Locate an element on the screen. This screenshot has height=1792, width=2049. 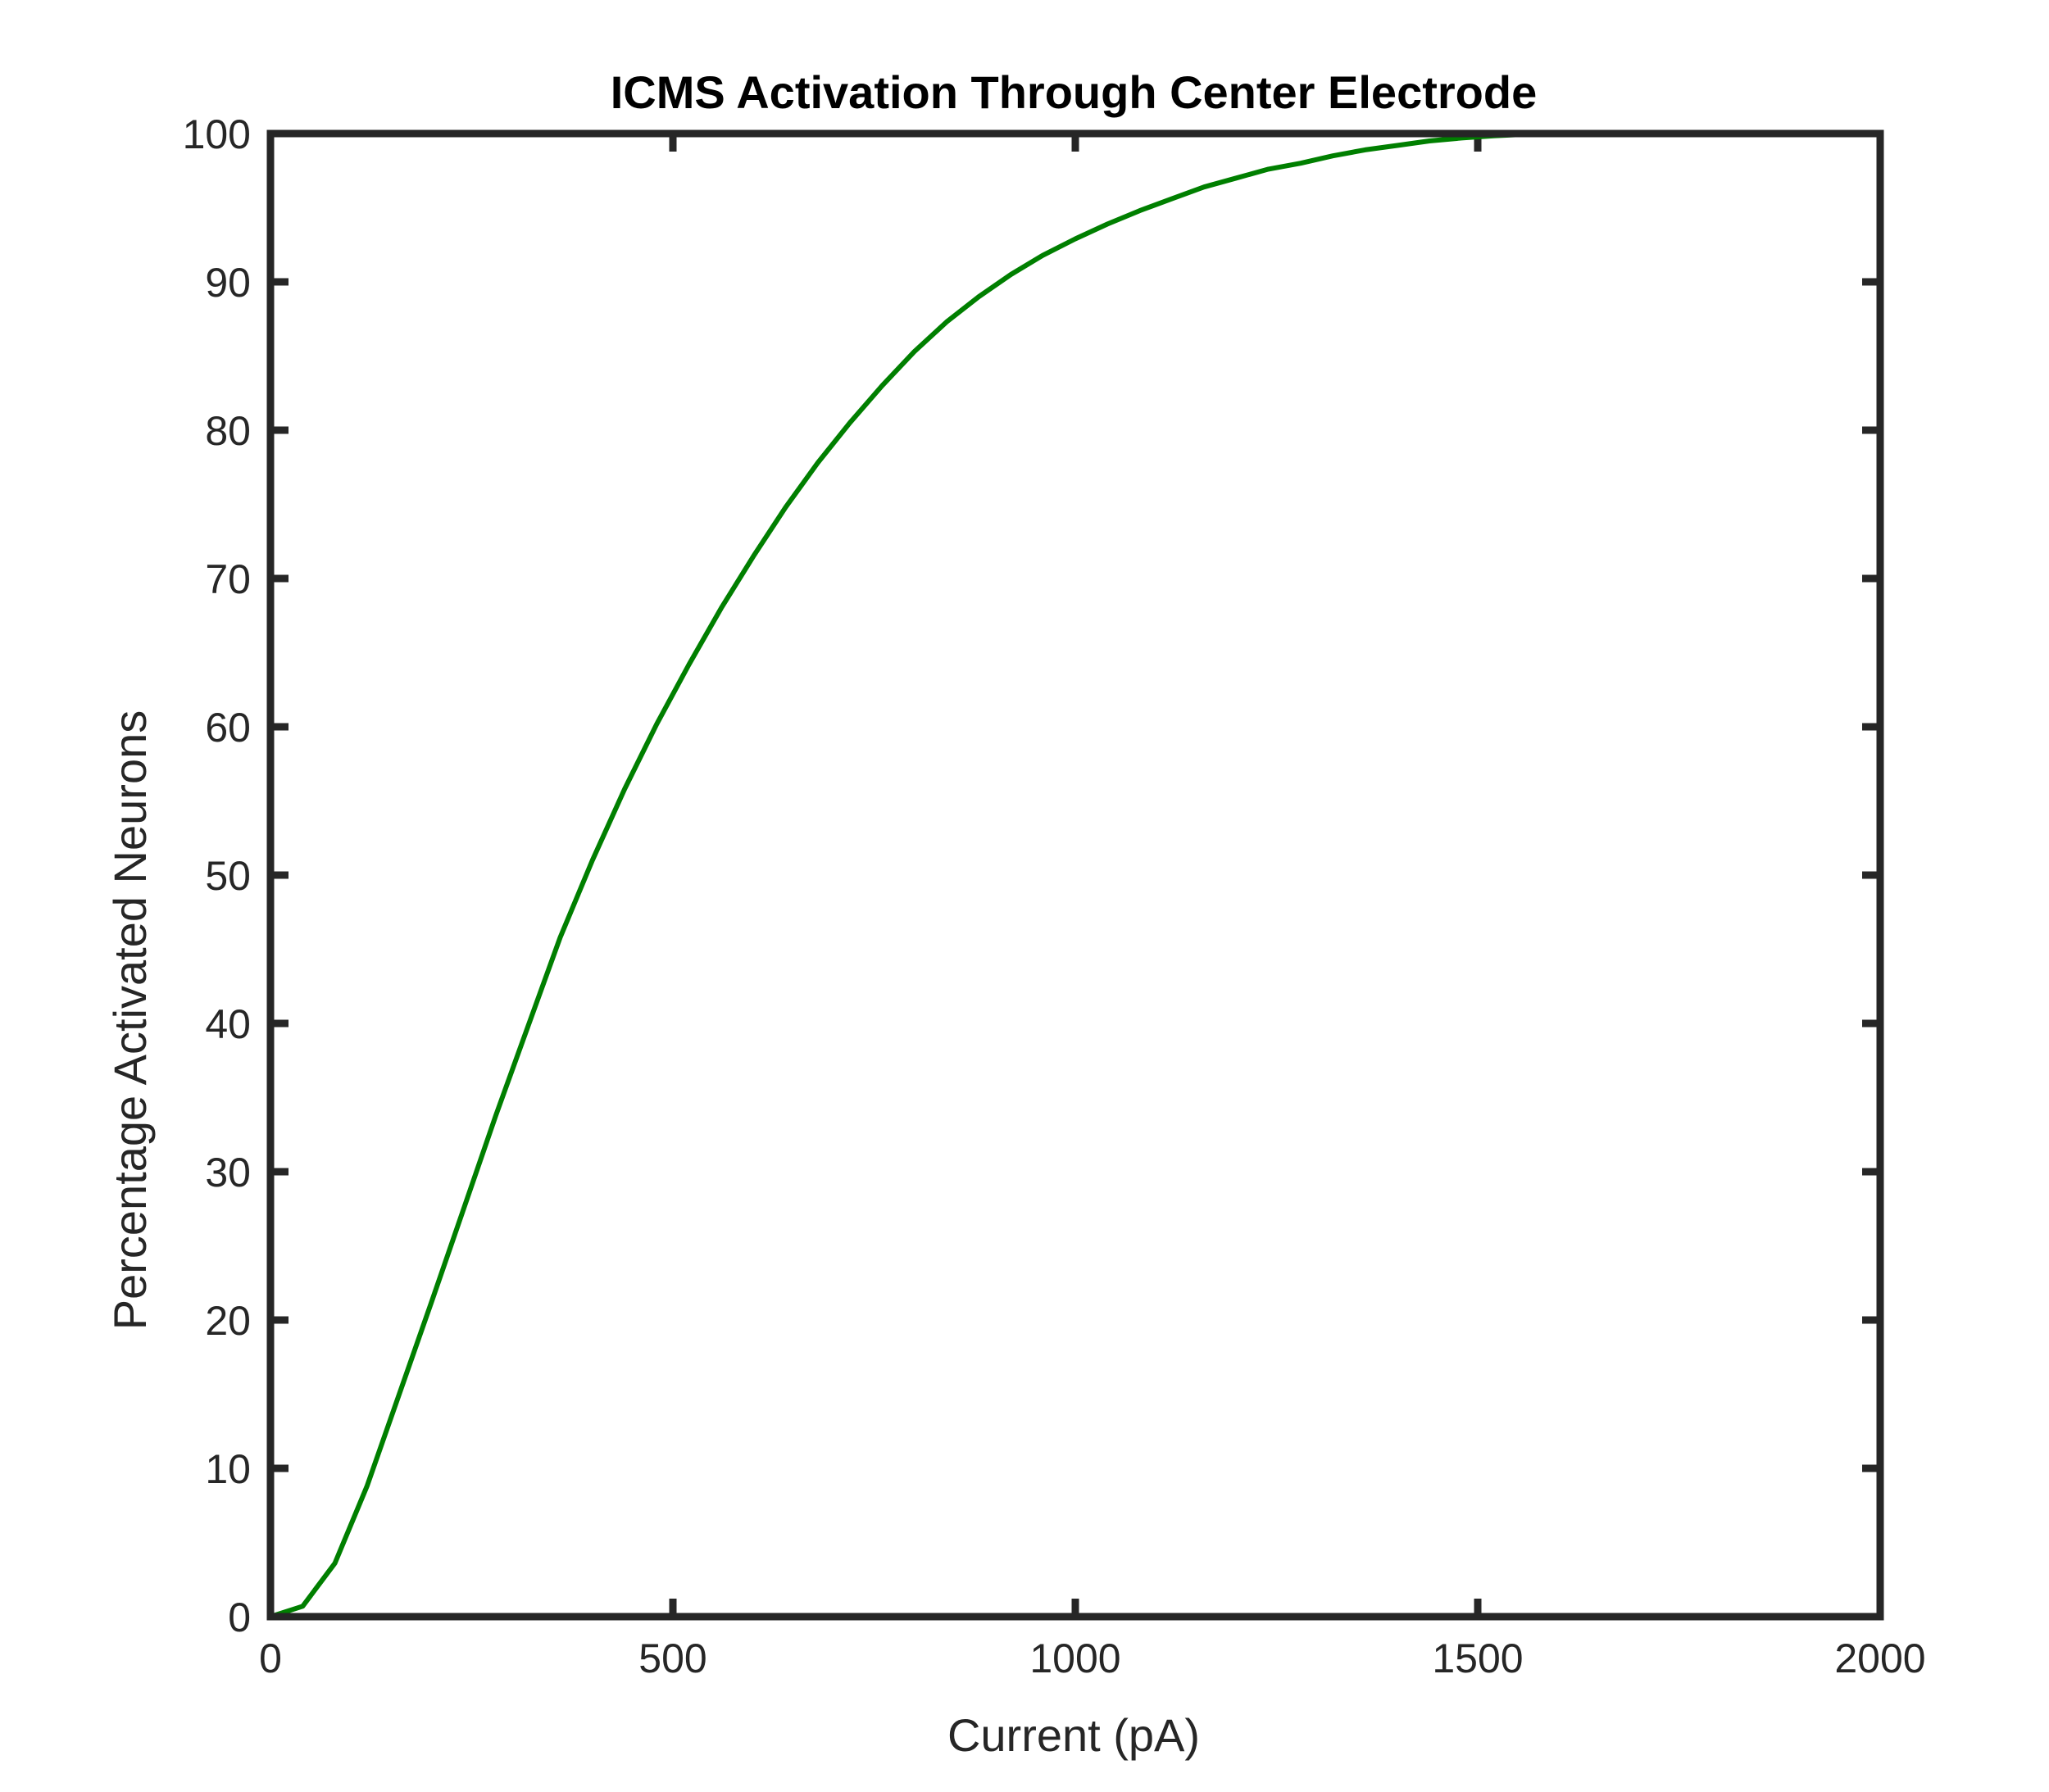
y-tick-label: 80 is located at coordinates (228, 431).